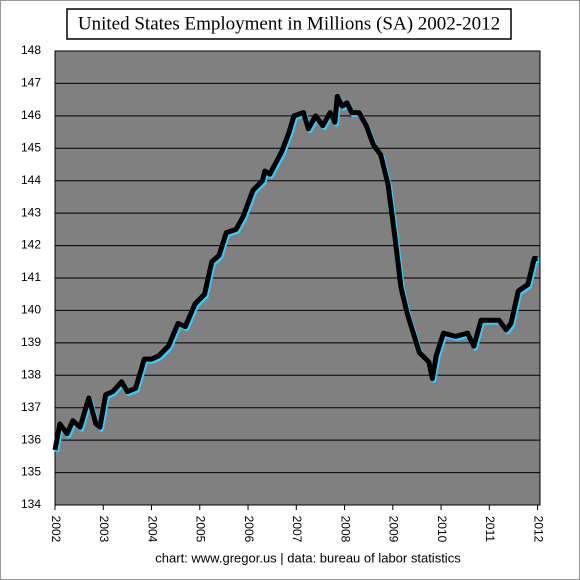  Describe the element at coordinates (152, 529) in the screenshot. I see `x-tick-label: 2004` at that location.